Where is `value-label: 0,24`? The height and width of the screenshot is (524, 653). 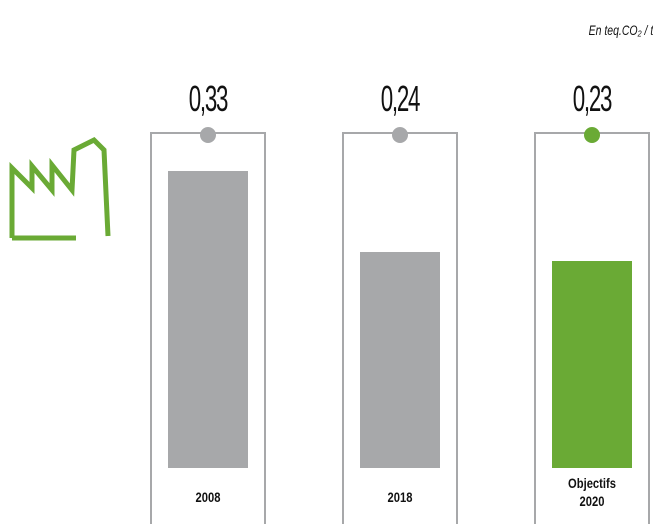
value-label: 0,24 is located at coordinates (400, 98).